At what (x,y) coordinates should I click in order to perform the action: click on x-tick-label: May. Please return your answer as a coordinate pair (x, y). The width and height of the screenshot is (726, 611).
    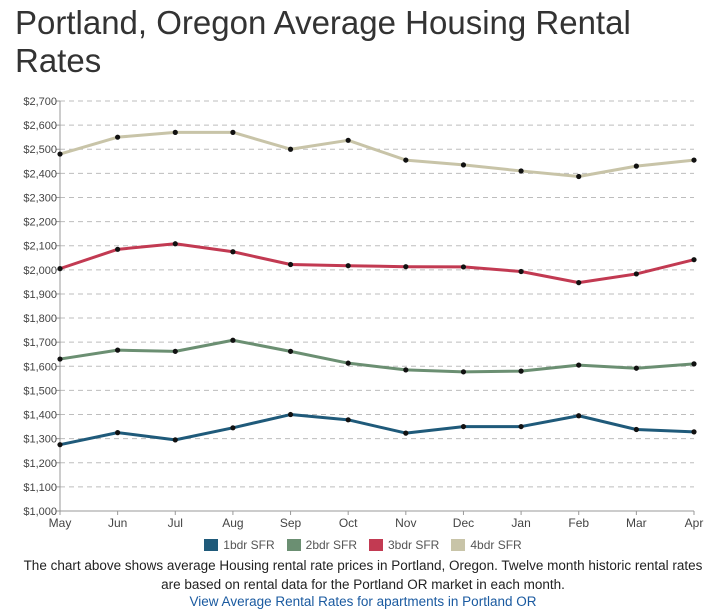
    Looking at the image, I should click on (60, 523).